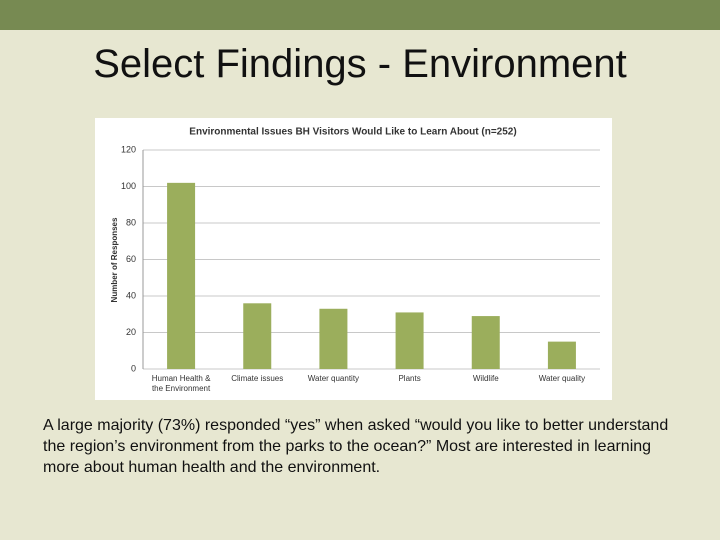 Image resolution: width=720 pixels, height=540 pixels. I want to click on y-tick-label: 100, so click(128, 186).